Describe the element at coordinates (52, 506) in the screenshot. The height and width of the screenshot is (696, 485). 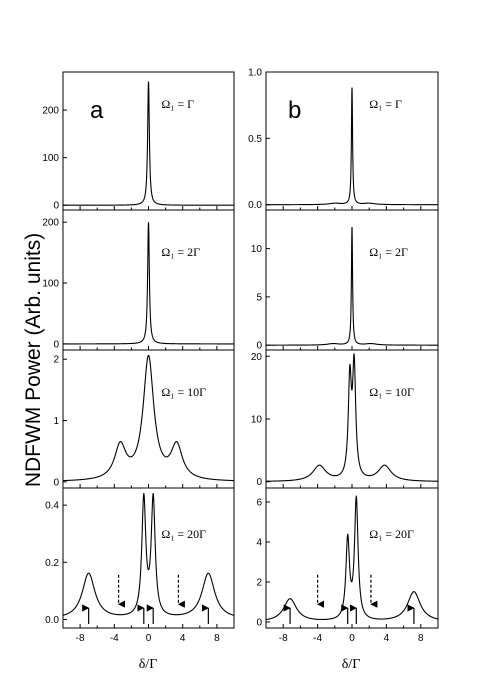
I see `y-tick-label: 0.4` at that location.